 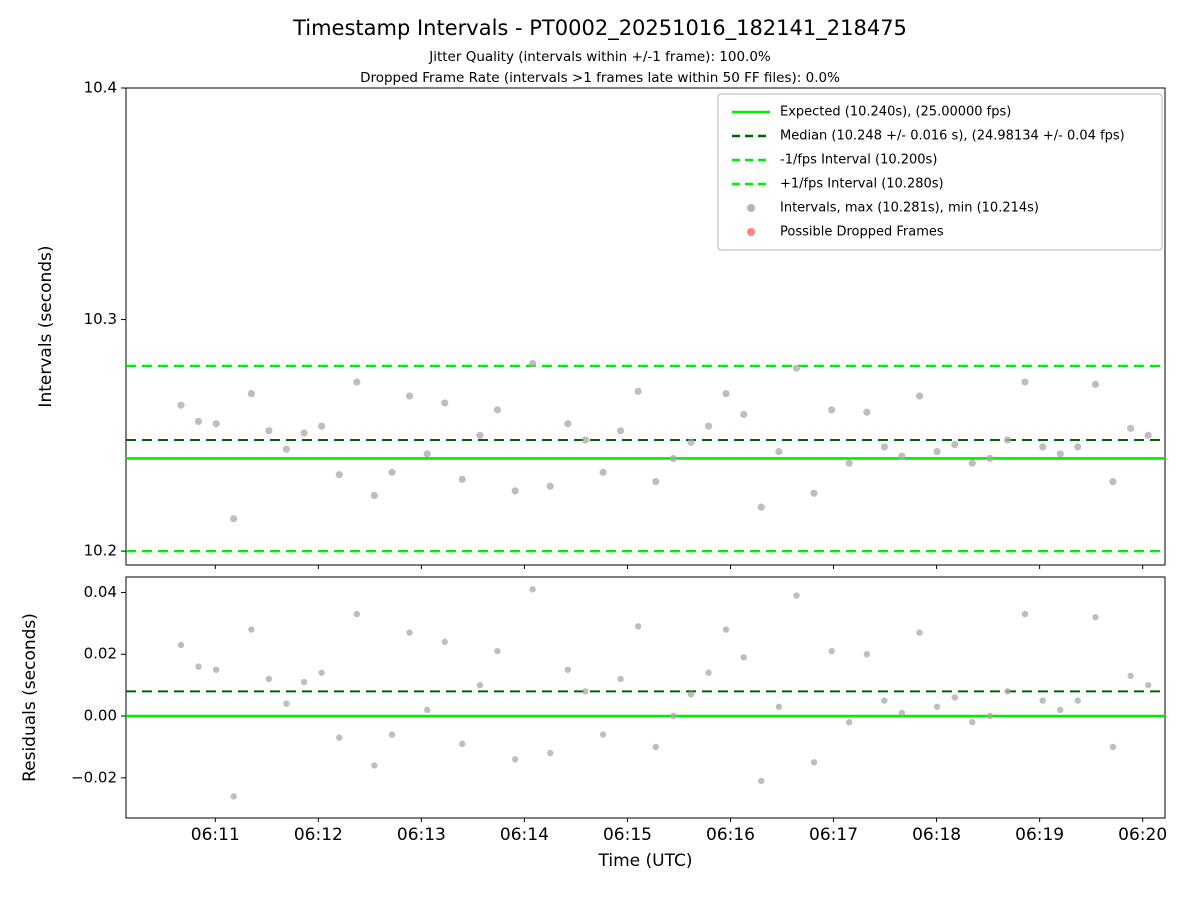 I want to click on intervals-scatter, so click(x=664, y=441).